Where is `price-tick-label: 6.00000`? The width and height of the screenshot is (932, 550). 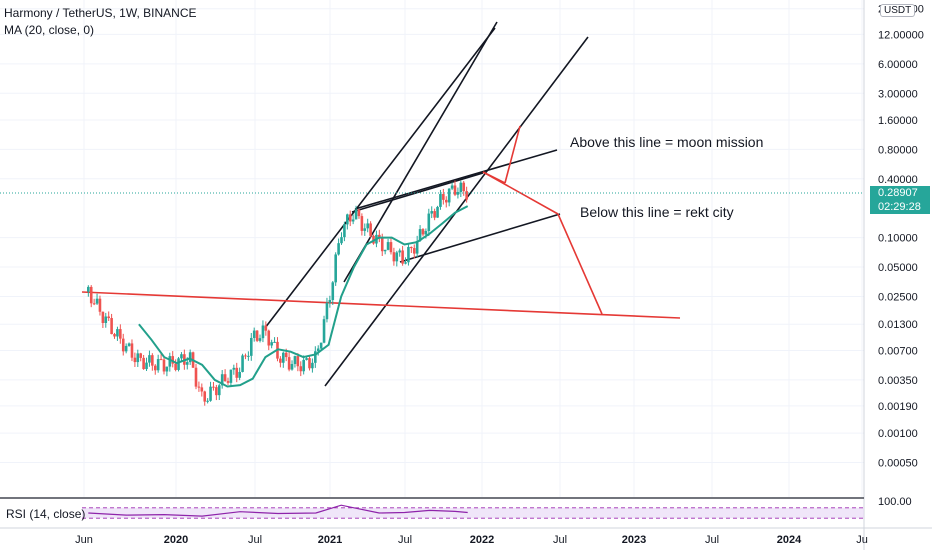
price-tick-label: 6.00000 is located at coordinates (898, 65).